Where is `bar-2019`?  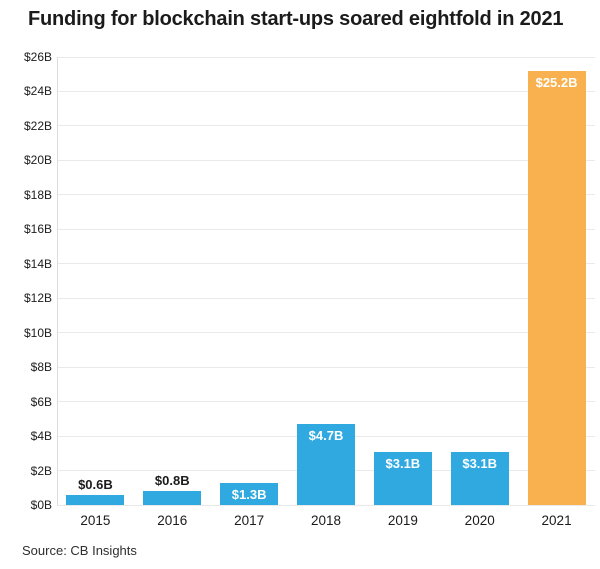
bar-2019 is located at coordinates (402, 478).